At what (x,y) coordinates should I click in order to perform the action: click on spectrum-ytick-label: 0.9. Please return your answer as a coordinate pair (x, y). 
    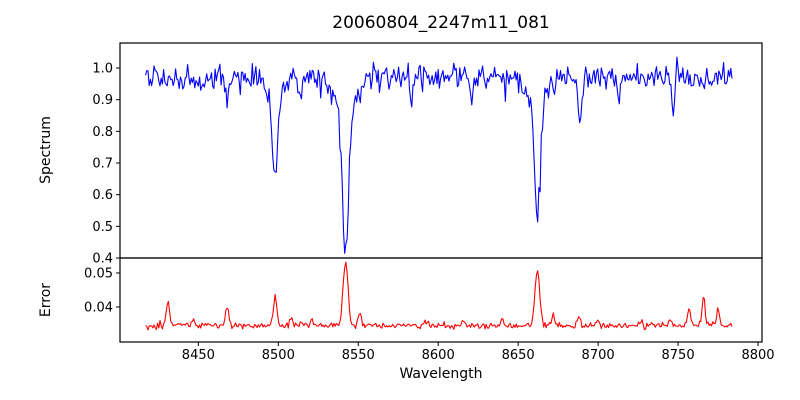
    Looking at the image, I should click on (102, 100).